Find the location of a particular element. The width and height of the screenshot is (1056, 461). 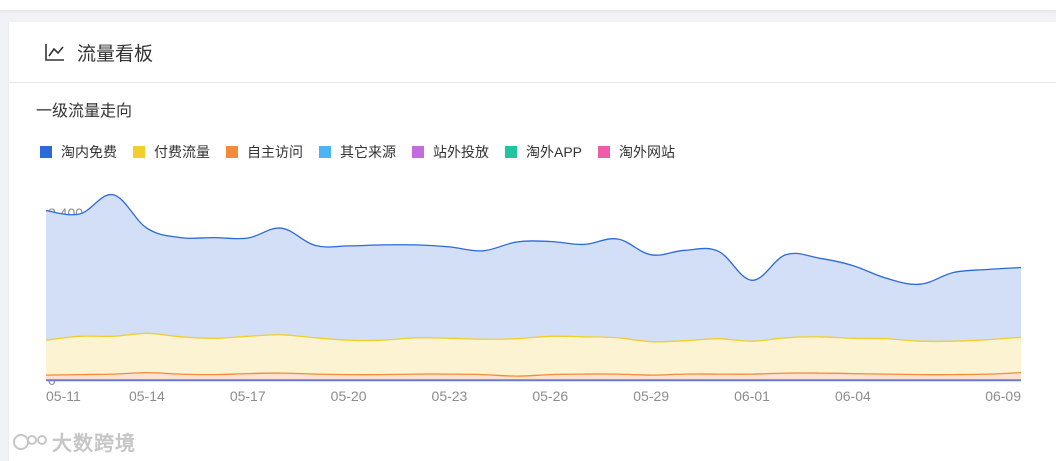

x-tick-label: 05-23 is located at coordinates (450, 396).